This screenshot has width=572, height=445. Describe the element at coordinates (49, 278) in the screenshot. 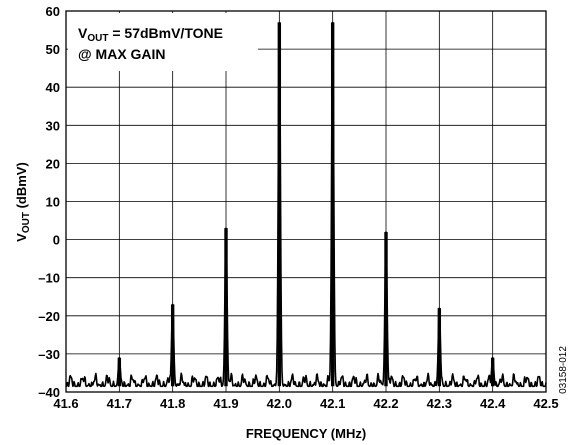

I see `y-tick-label: –10` at that location.